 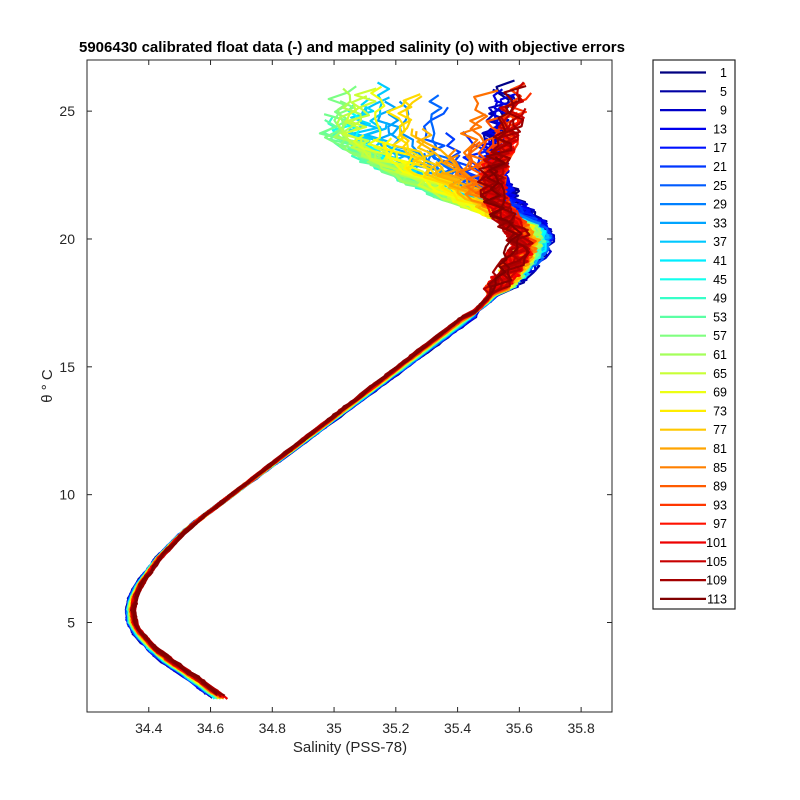 What do you see at coordinates (720, 393) in the screenshot?
I see `legend-label-69: 69` at bounding box center [720, 393].